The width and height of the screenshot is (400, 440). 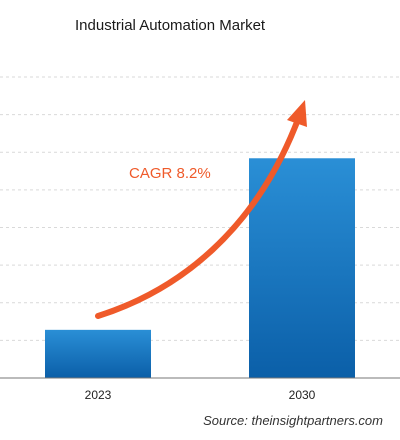 What do you see at coordinates (200, 395) in the screenshot?
I see `x-tick-labels: 2023 2030` at bounding box center [200, 395].